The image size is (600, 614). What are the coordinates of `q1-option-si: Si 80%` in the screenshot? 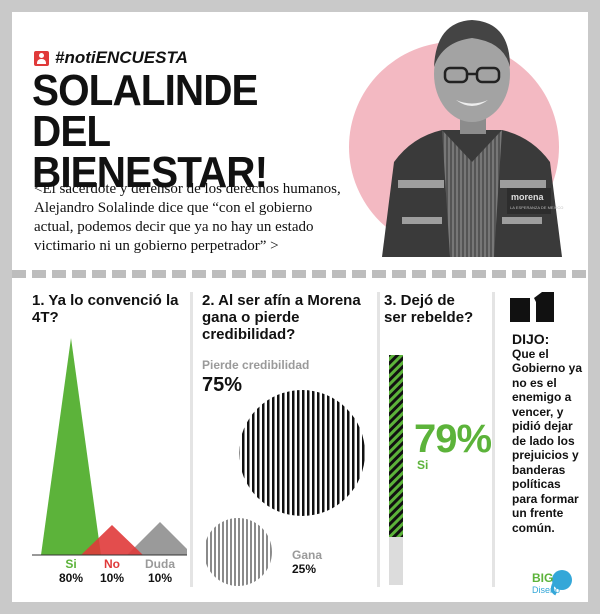 It's located at (71, 571).